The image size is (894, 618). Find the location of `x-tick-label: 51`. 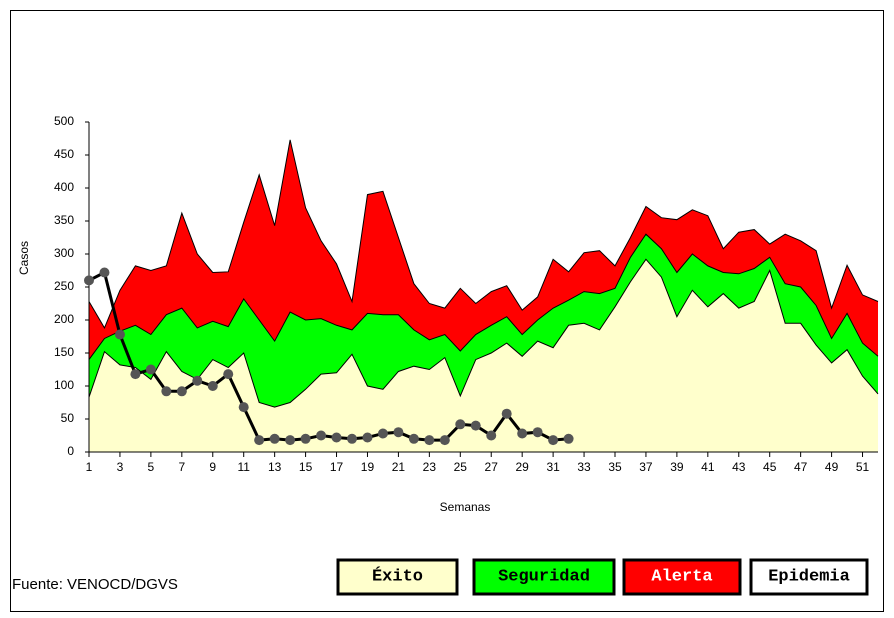

x-tick-label: 51 is located at coordinates (863, 467).